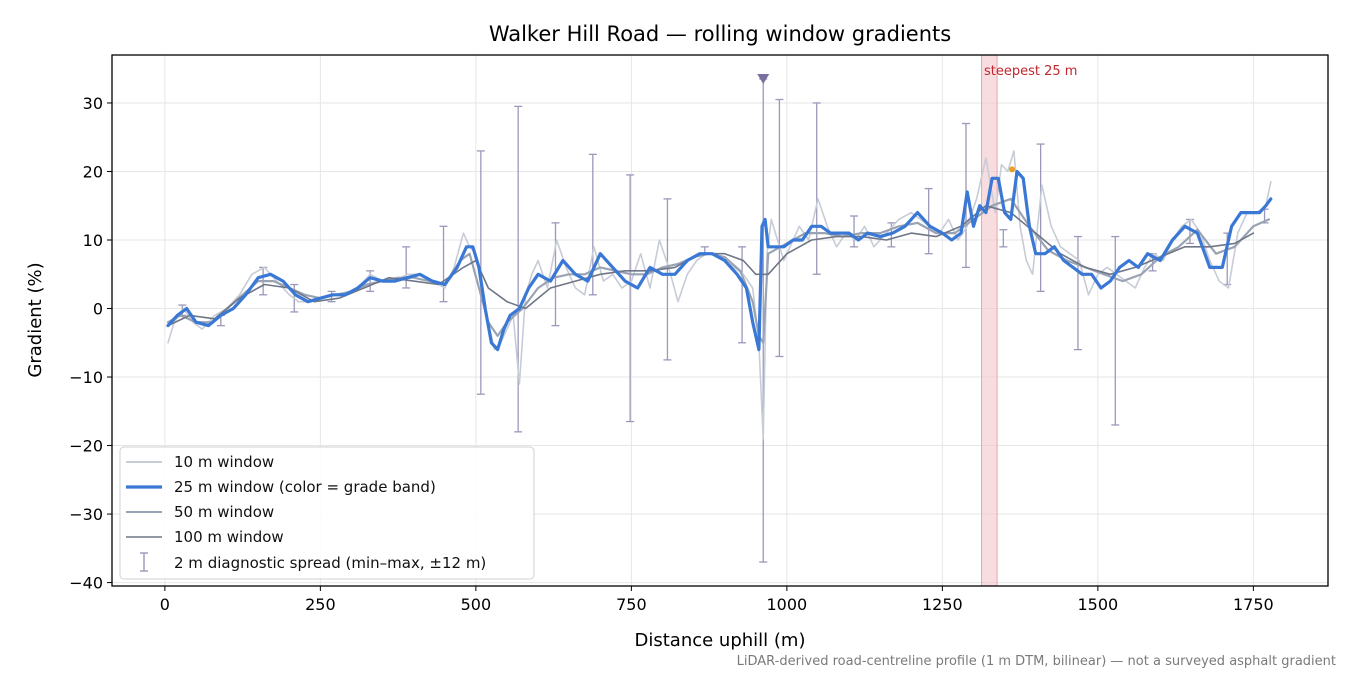 The image size is (1350, 675). What do you see at coordinates (305, 487) in the screenshot?
I see `legend-label-25m: 25 m window (color = grade band)` at bounding box center [305, 487].